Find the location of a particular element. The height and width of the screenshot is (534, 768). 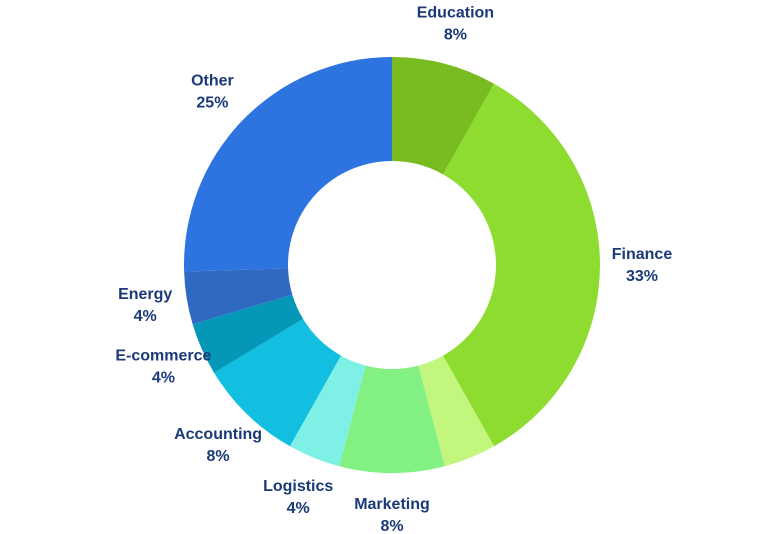

value-label: 33% is located at coordinates (642, 276).